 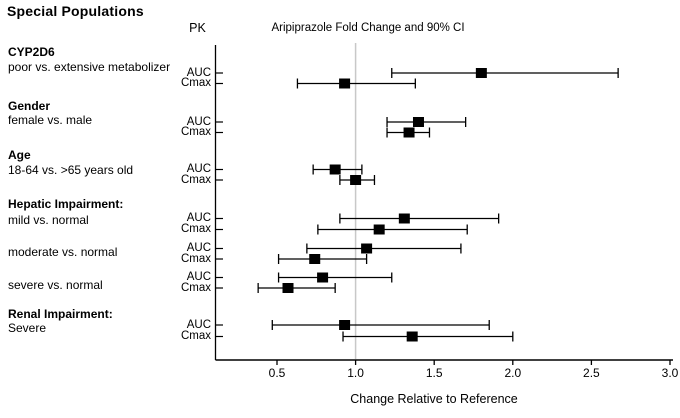 I want to click on group-sublabel: mild vs. normal, so click(x=48, y=219).